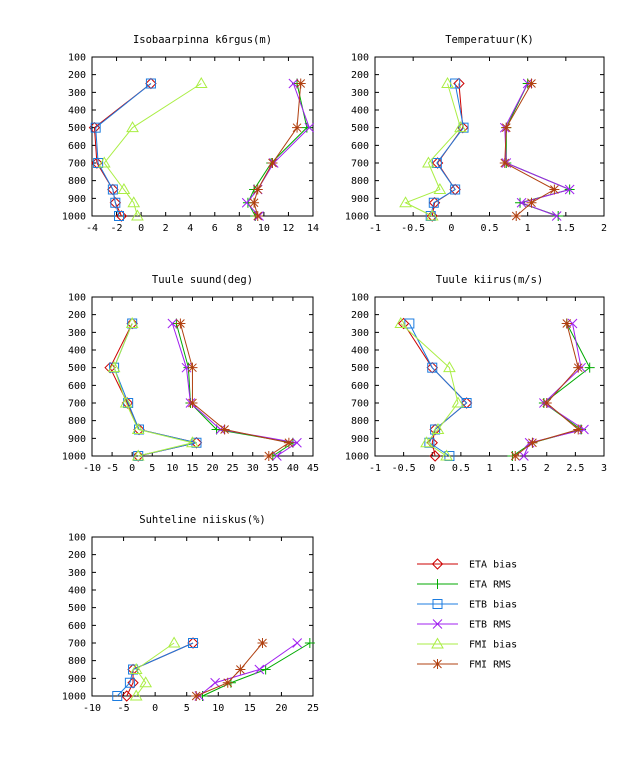  What do you see at coordinates (213, 468) in the screenshot?
I see `x-tick-label: 20` at bounding box center [213, 468].